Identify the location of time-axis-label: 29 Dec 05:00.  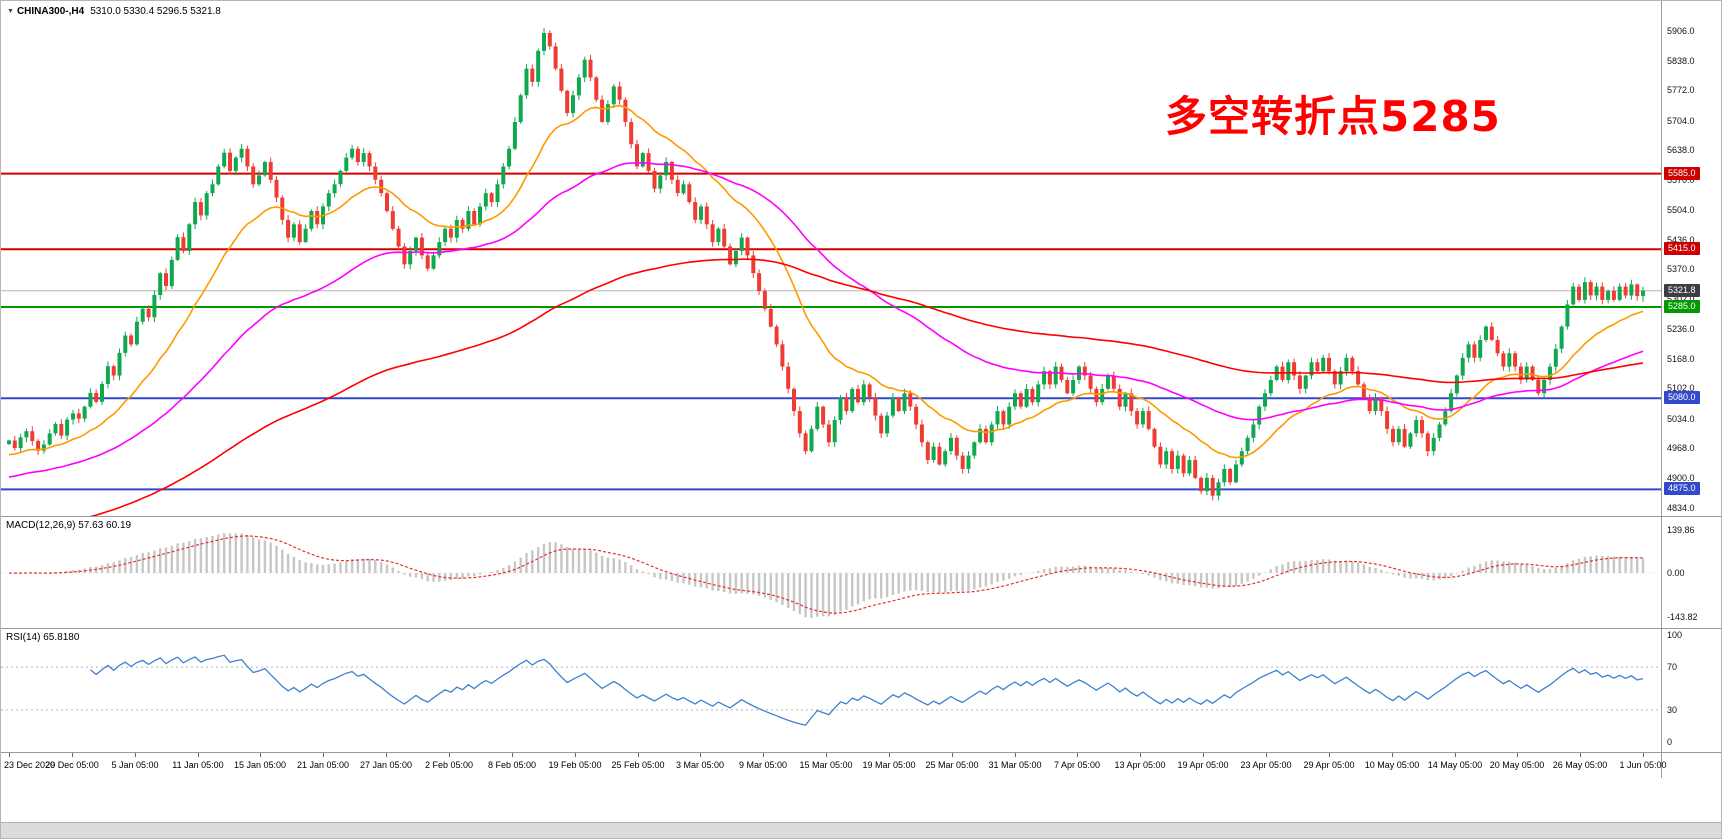
(72, 765).